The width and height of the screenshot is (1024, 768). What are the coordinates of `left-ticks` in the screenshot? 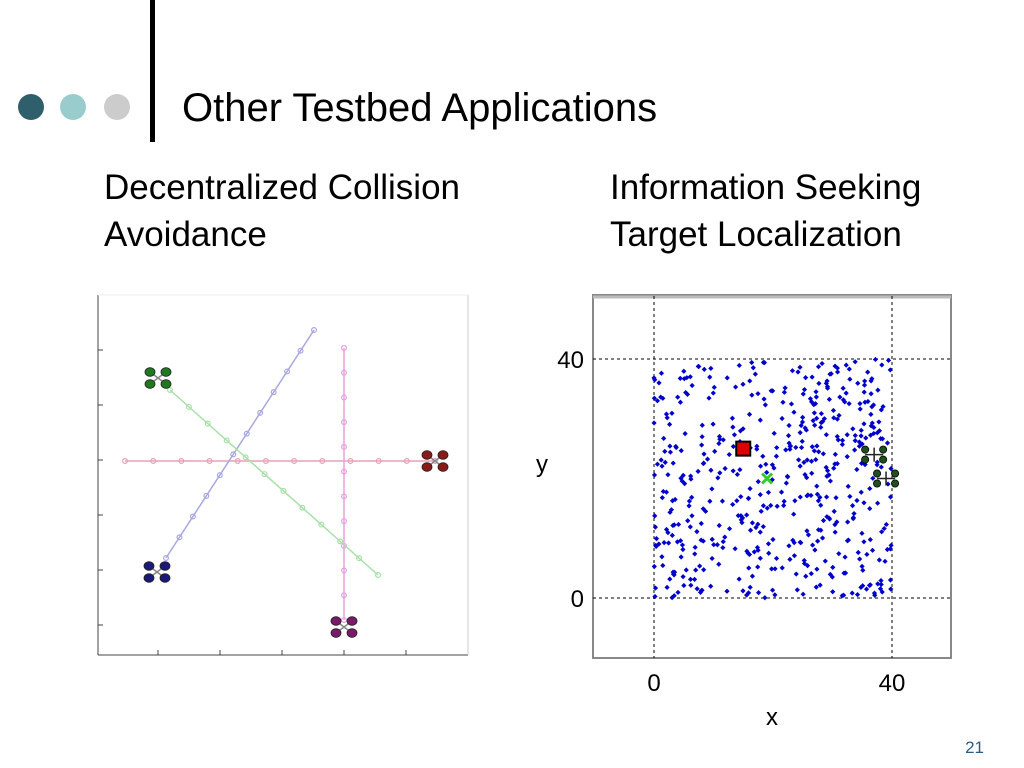 It's located at (252, 502).